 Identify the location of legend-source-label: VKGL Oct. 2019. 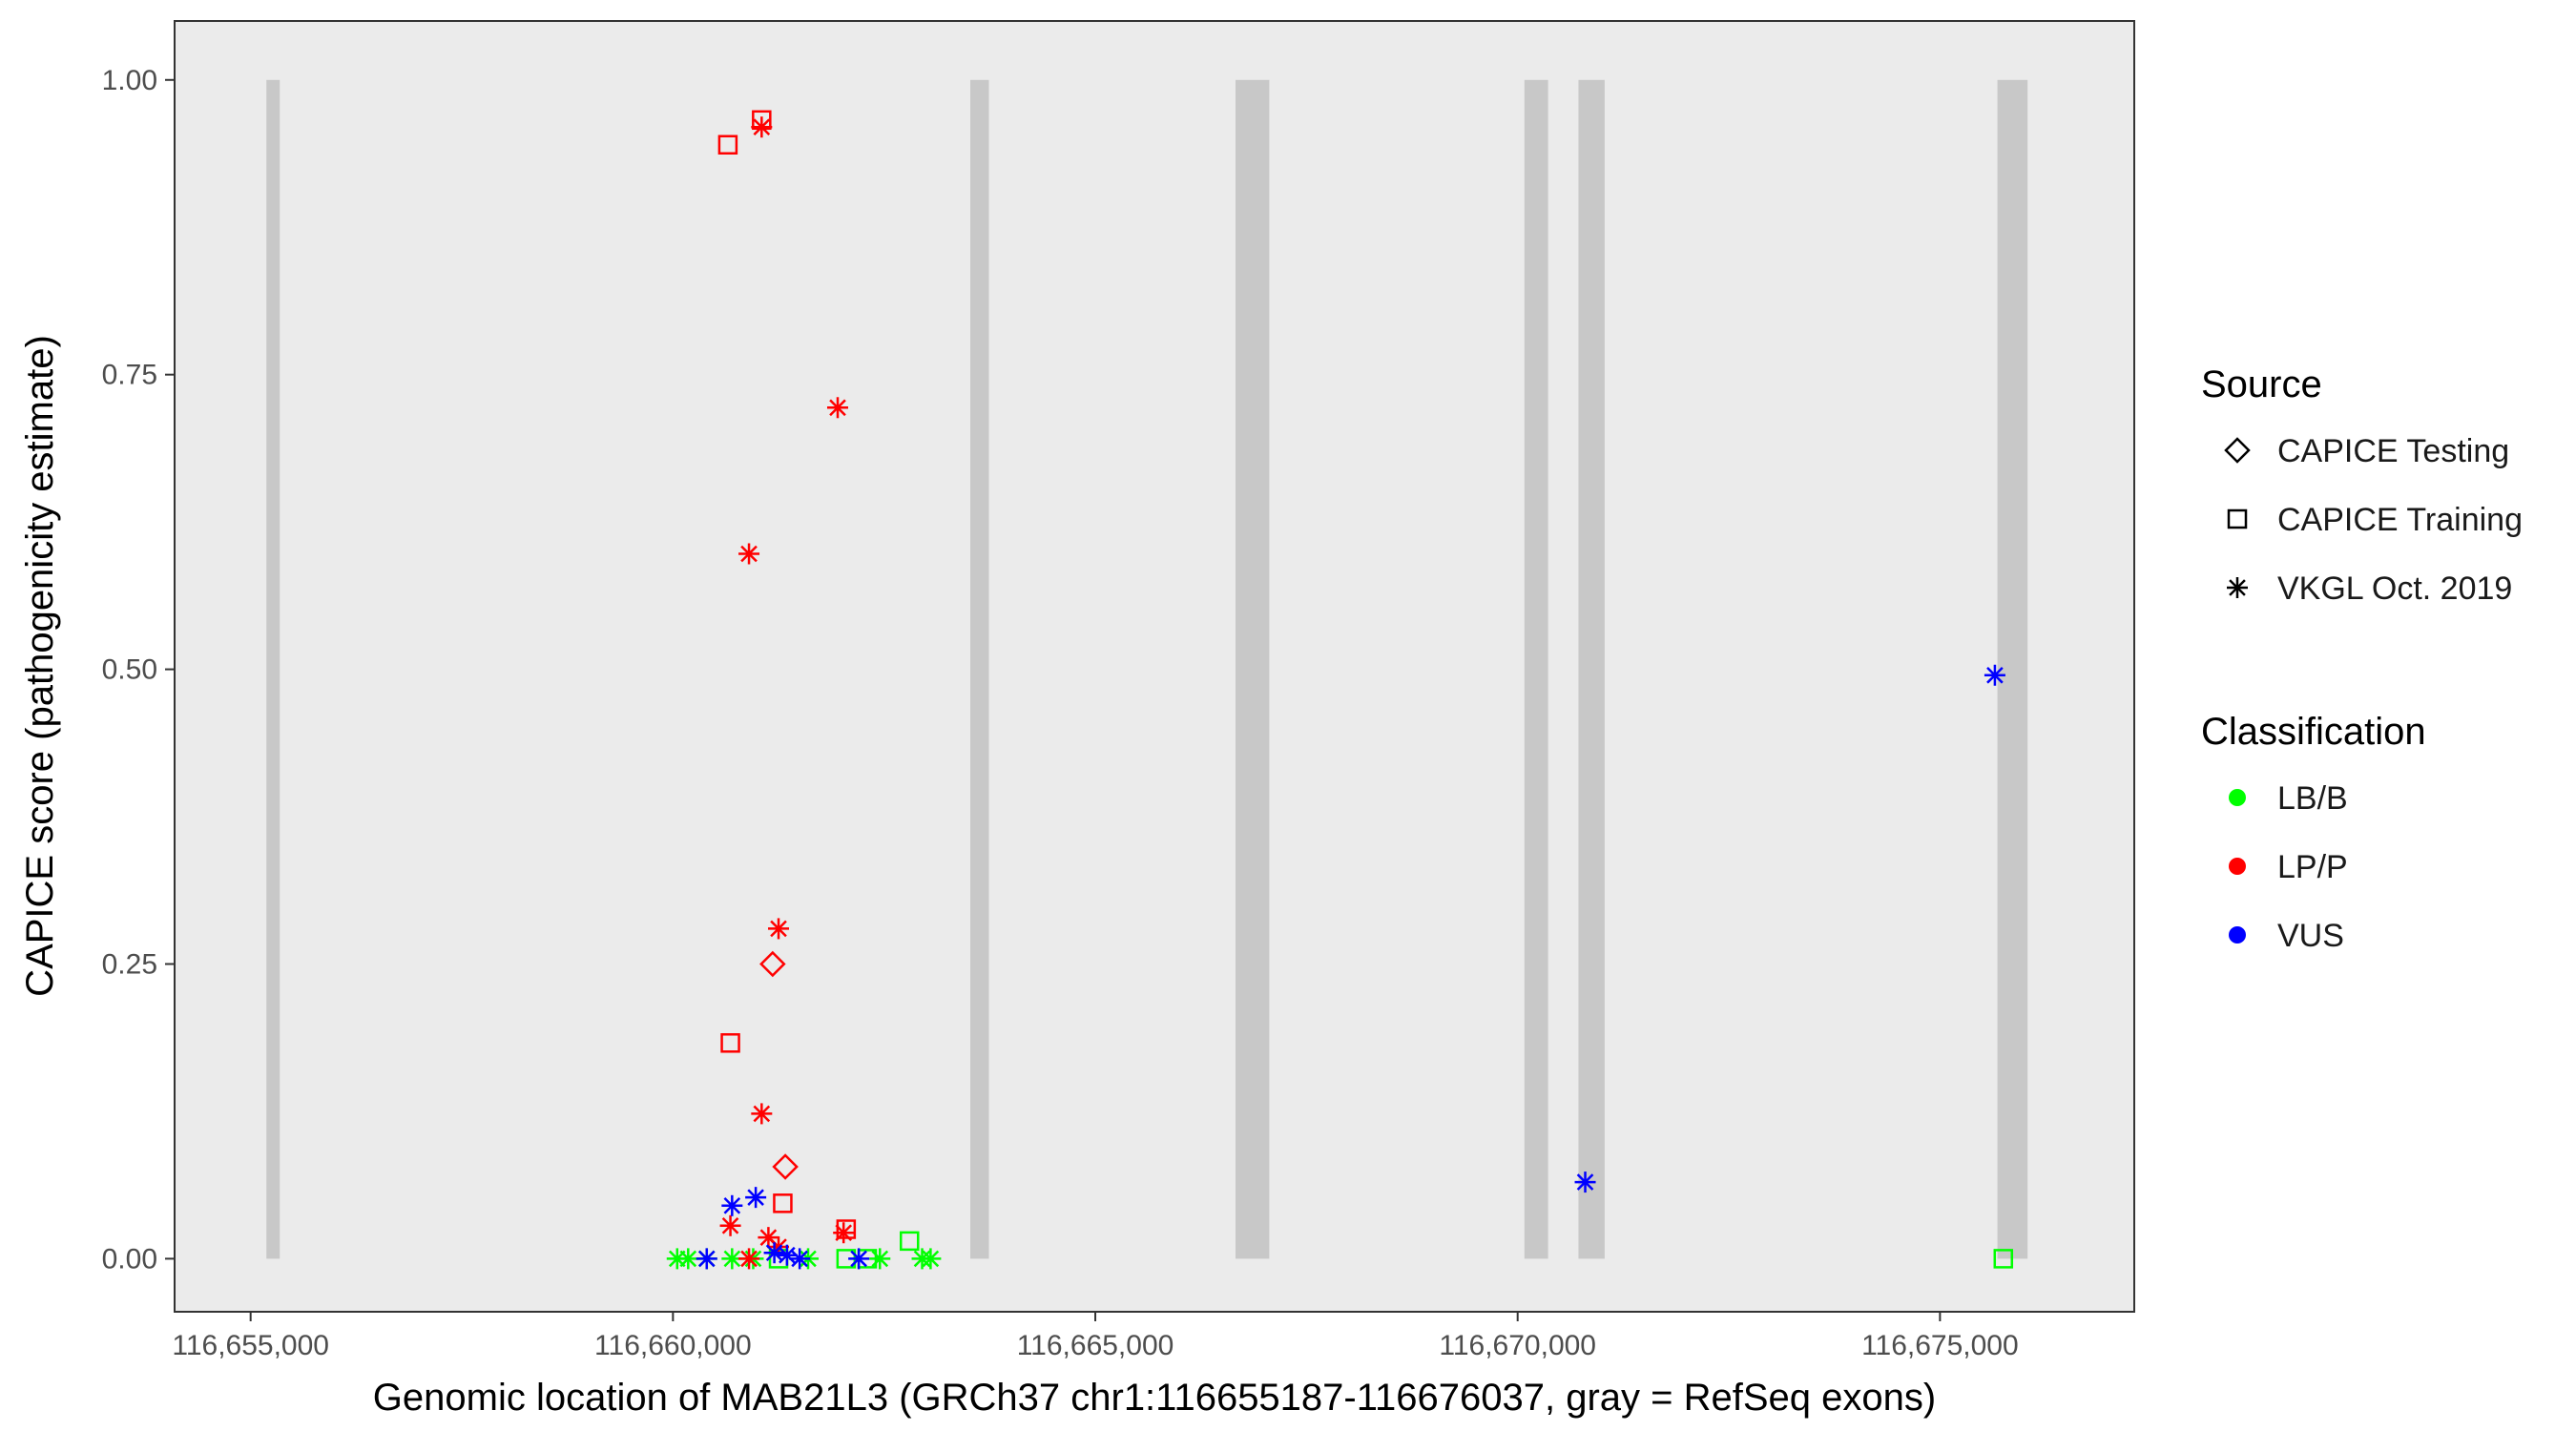
(2394, 588).